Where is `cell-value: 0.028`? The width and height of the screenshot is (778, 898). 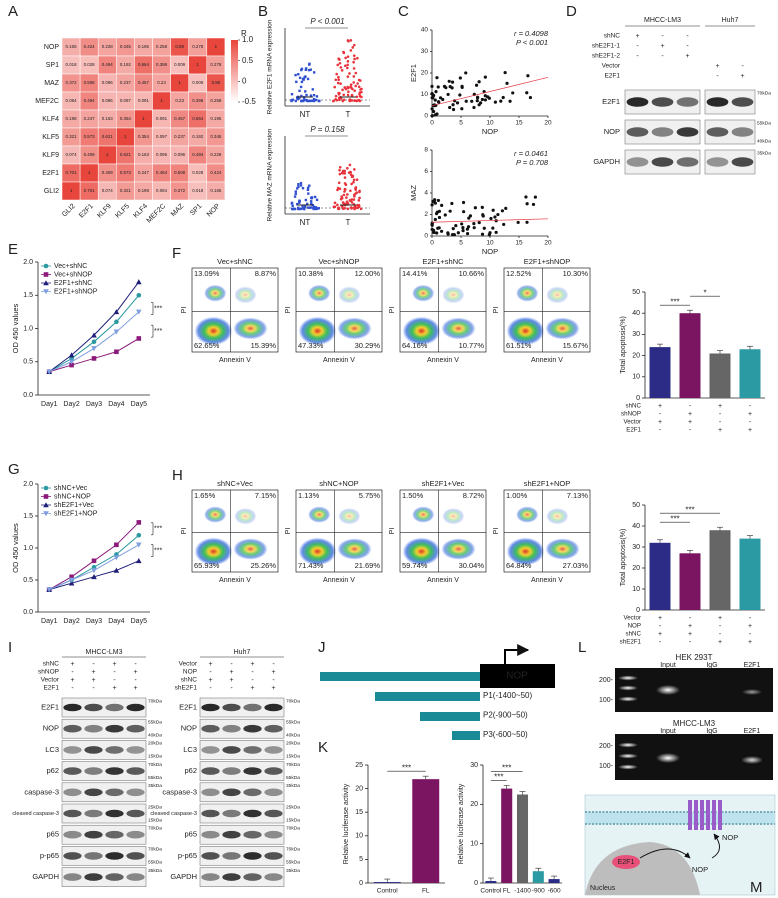 cell-value: 0.028 is located at coordinates (198, 172).